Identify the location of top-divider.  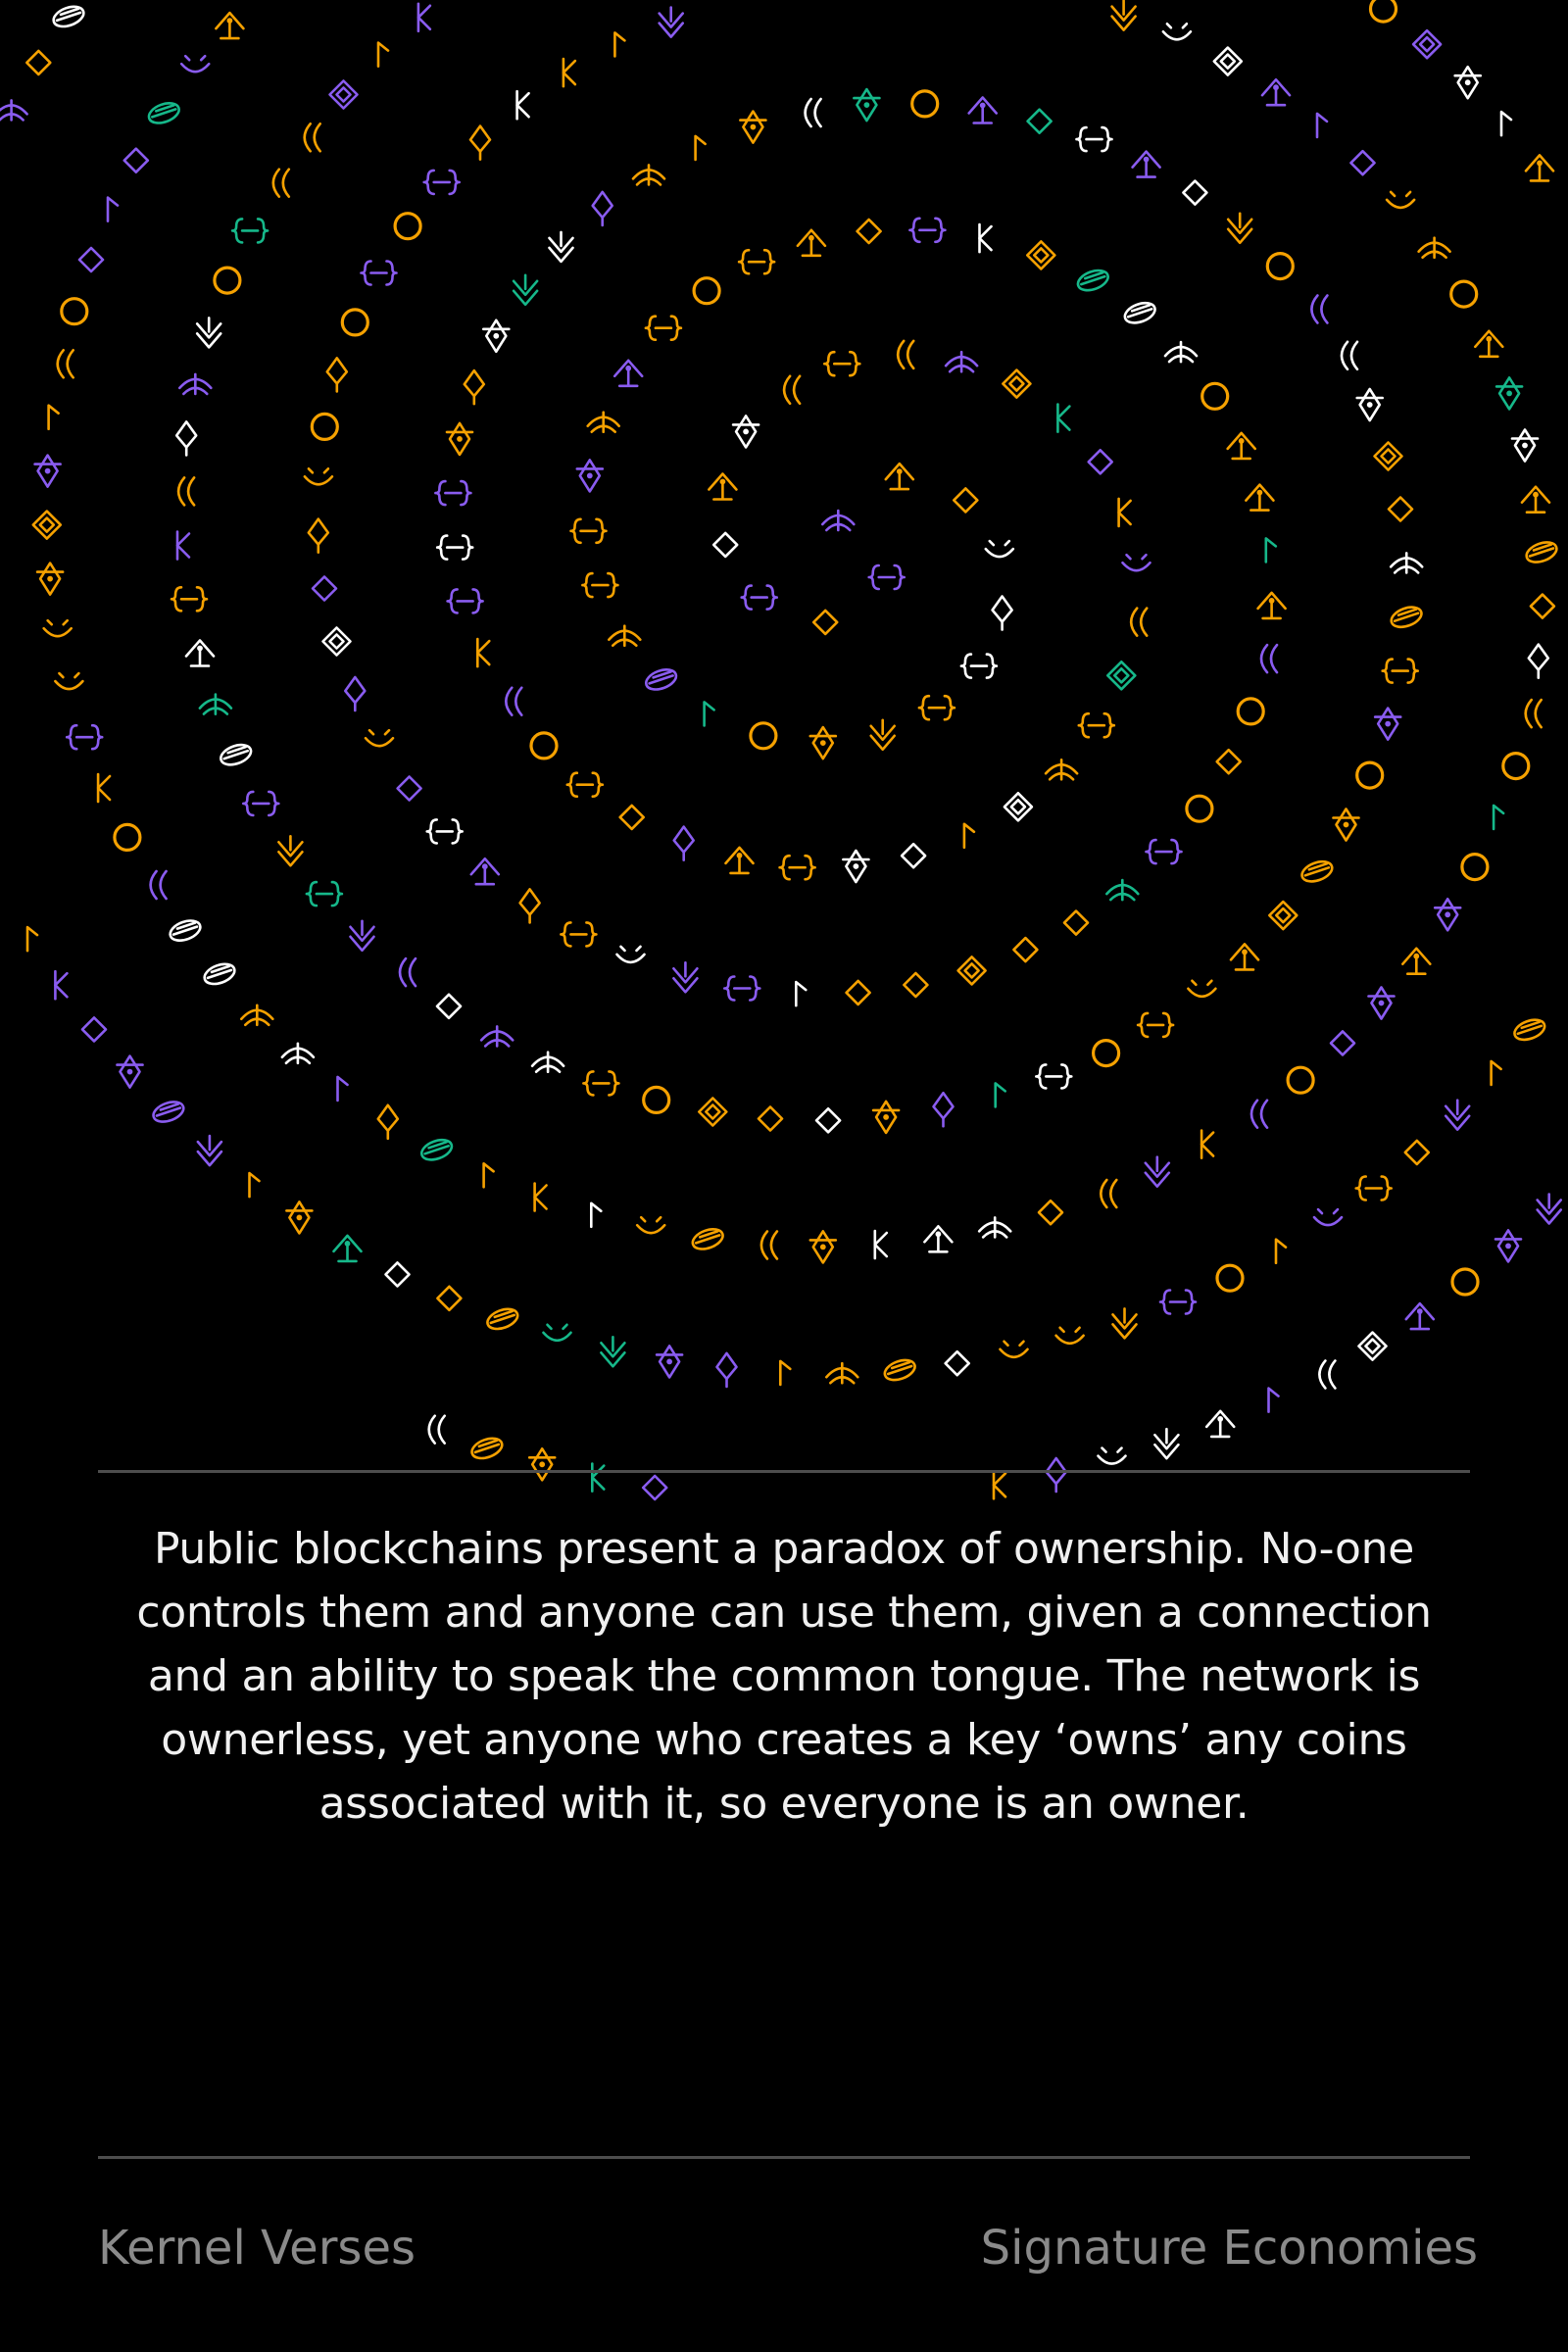
(784, 1471).